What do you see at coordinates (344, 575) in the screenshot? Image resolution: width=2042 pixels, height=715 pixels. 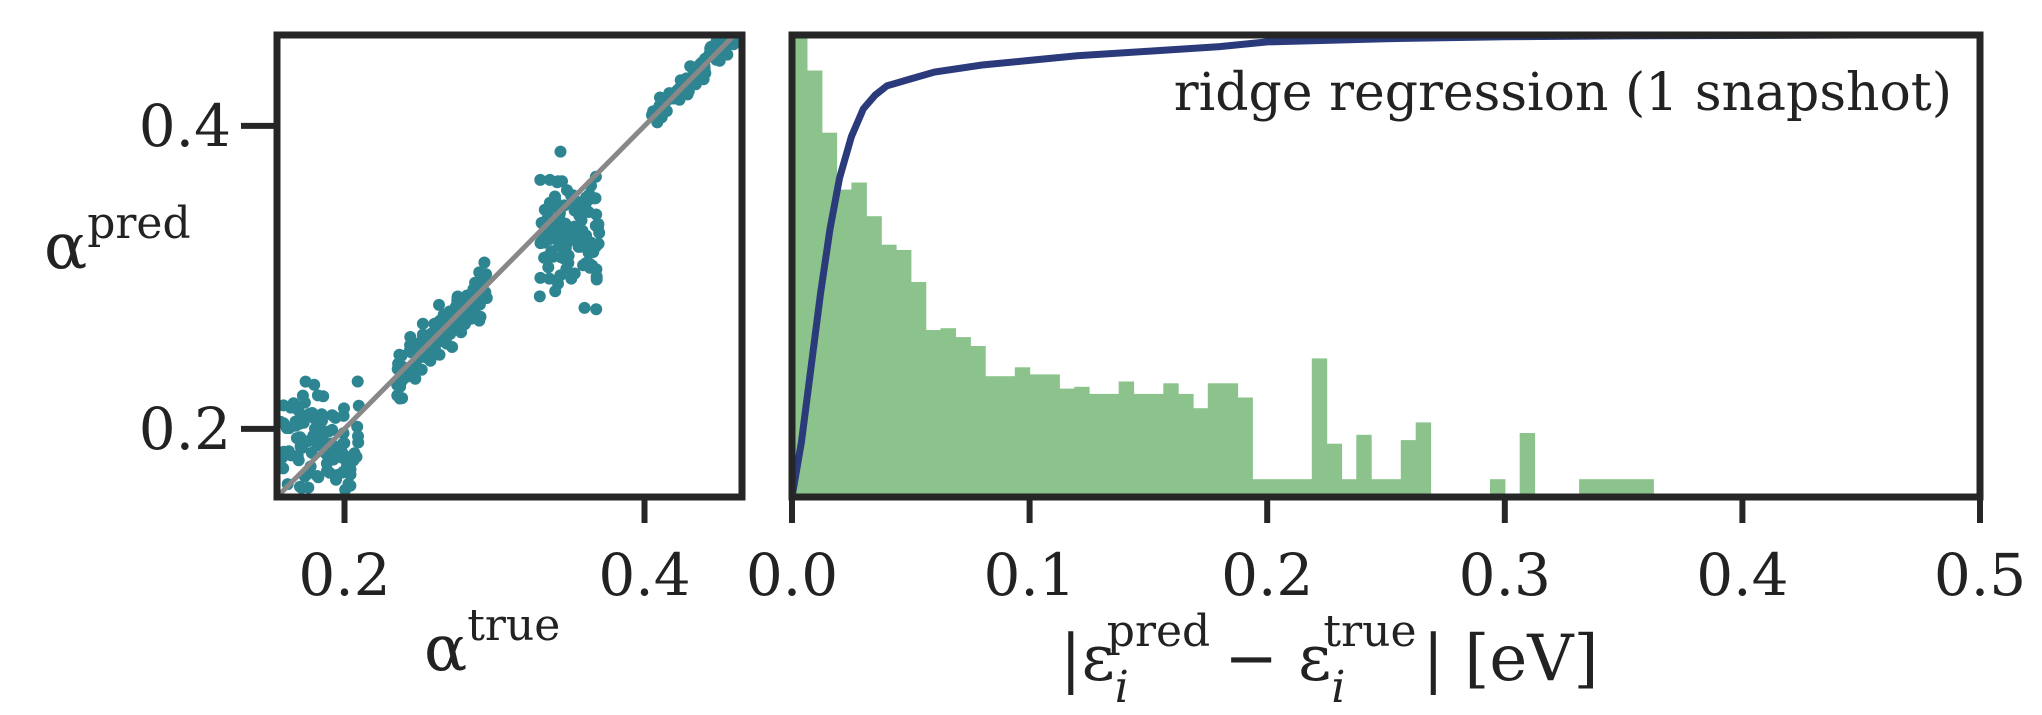 I see `x-tick-label: 0.2` at bounding box center [344, 575].